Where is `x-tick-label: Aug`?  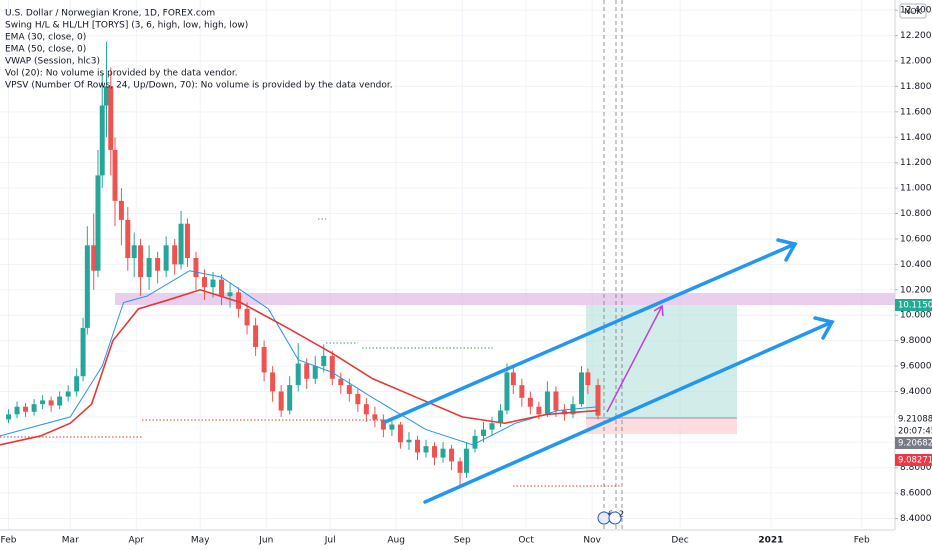
x-tick-label: Aug is located at coordinates (396, 541).